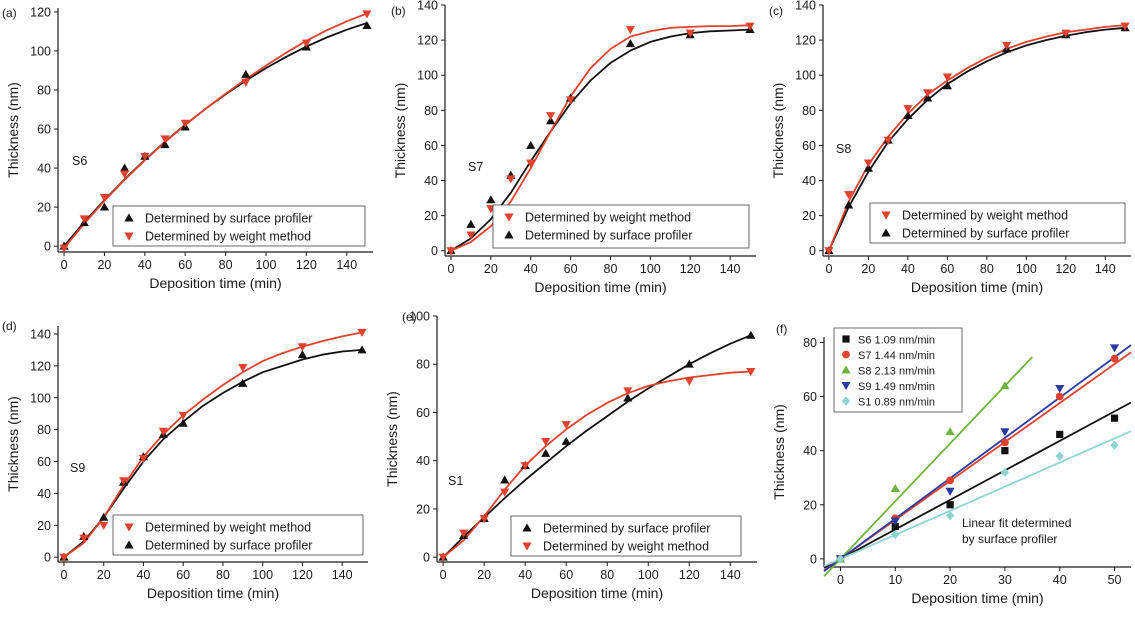  I want to click on panel-label: (e), so click(409, 317).